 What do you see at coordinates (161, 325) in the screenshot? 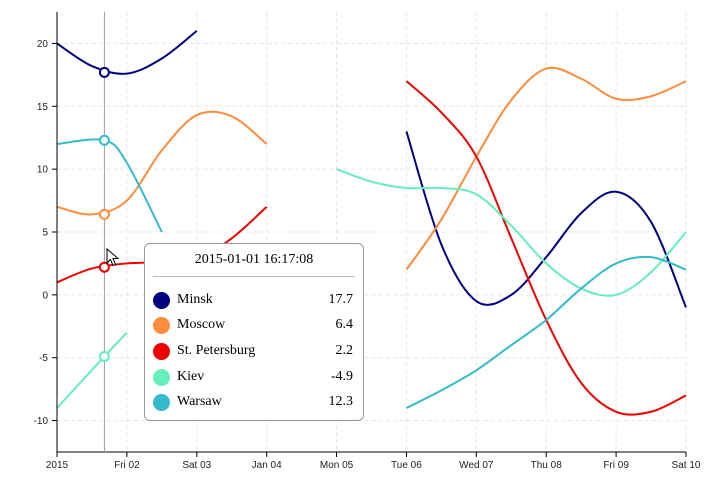
I see `legend-swatch-moscow` at bounding box center [161, 325].